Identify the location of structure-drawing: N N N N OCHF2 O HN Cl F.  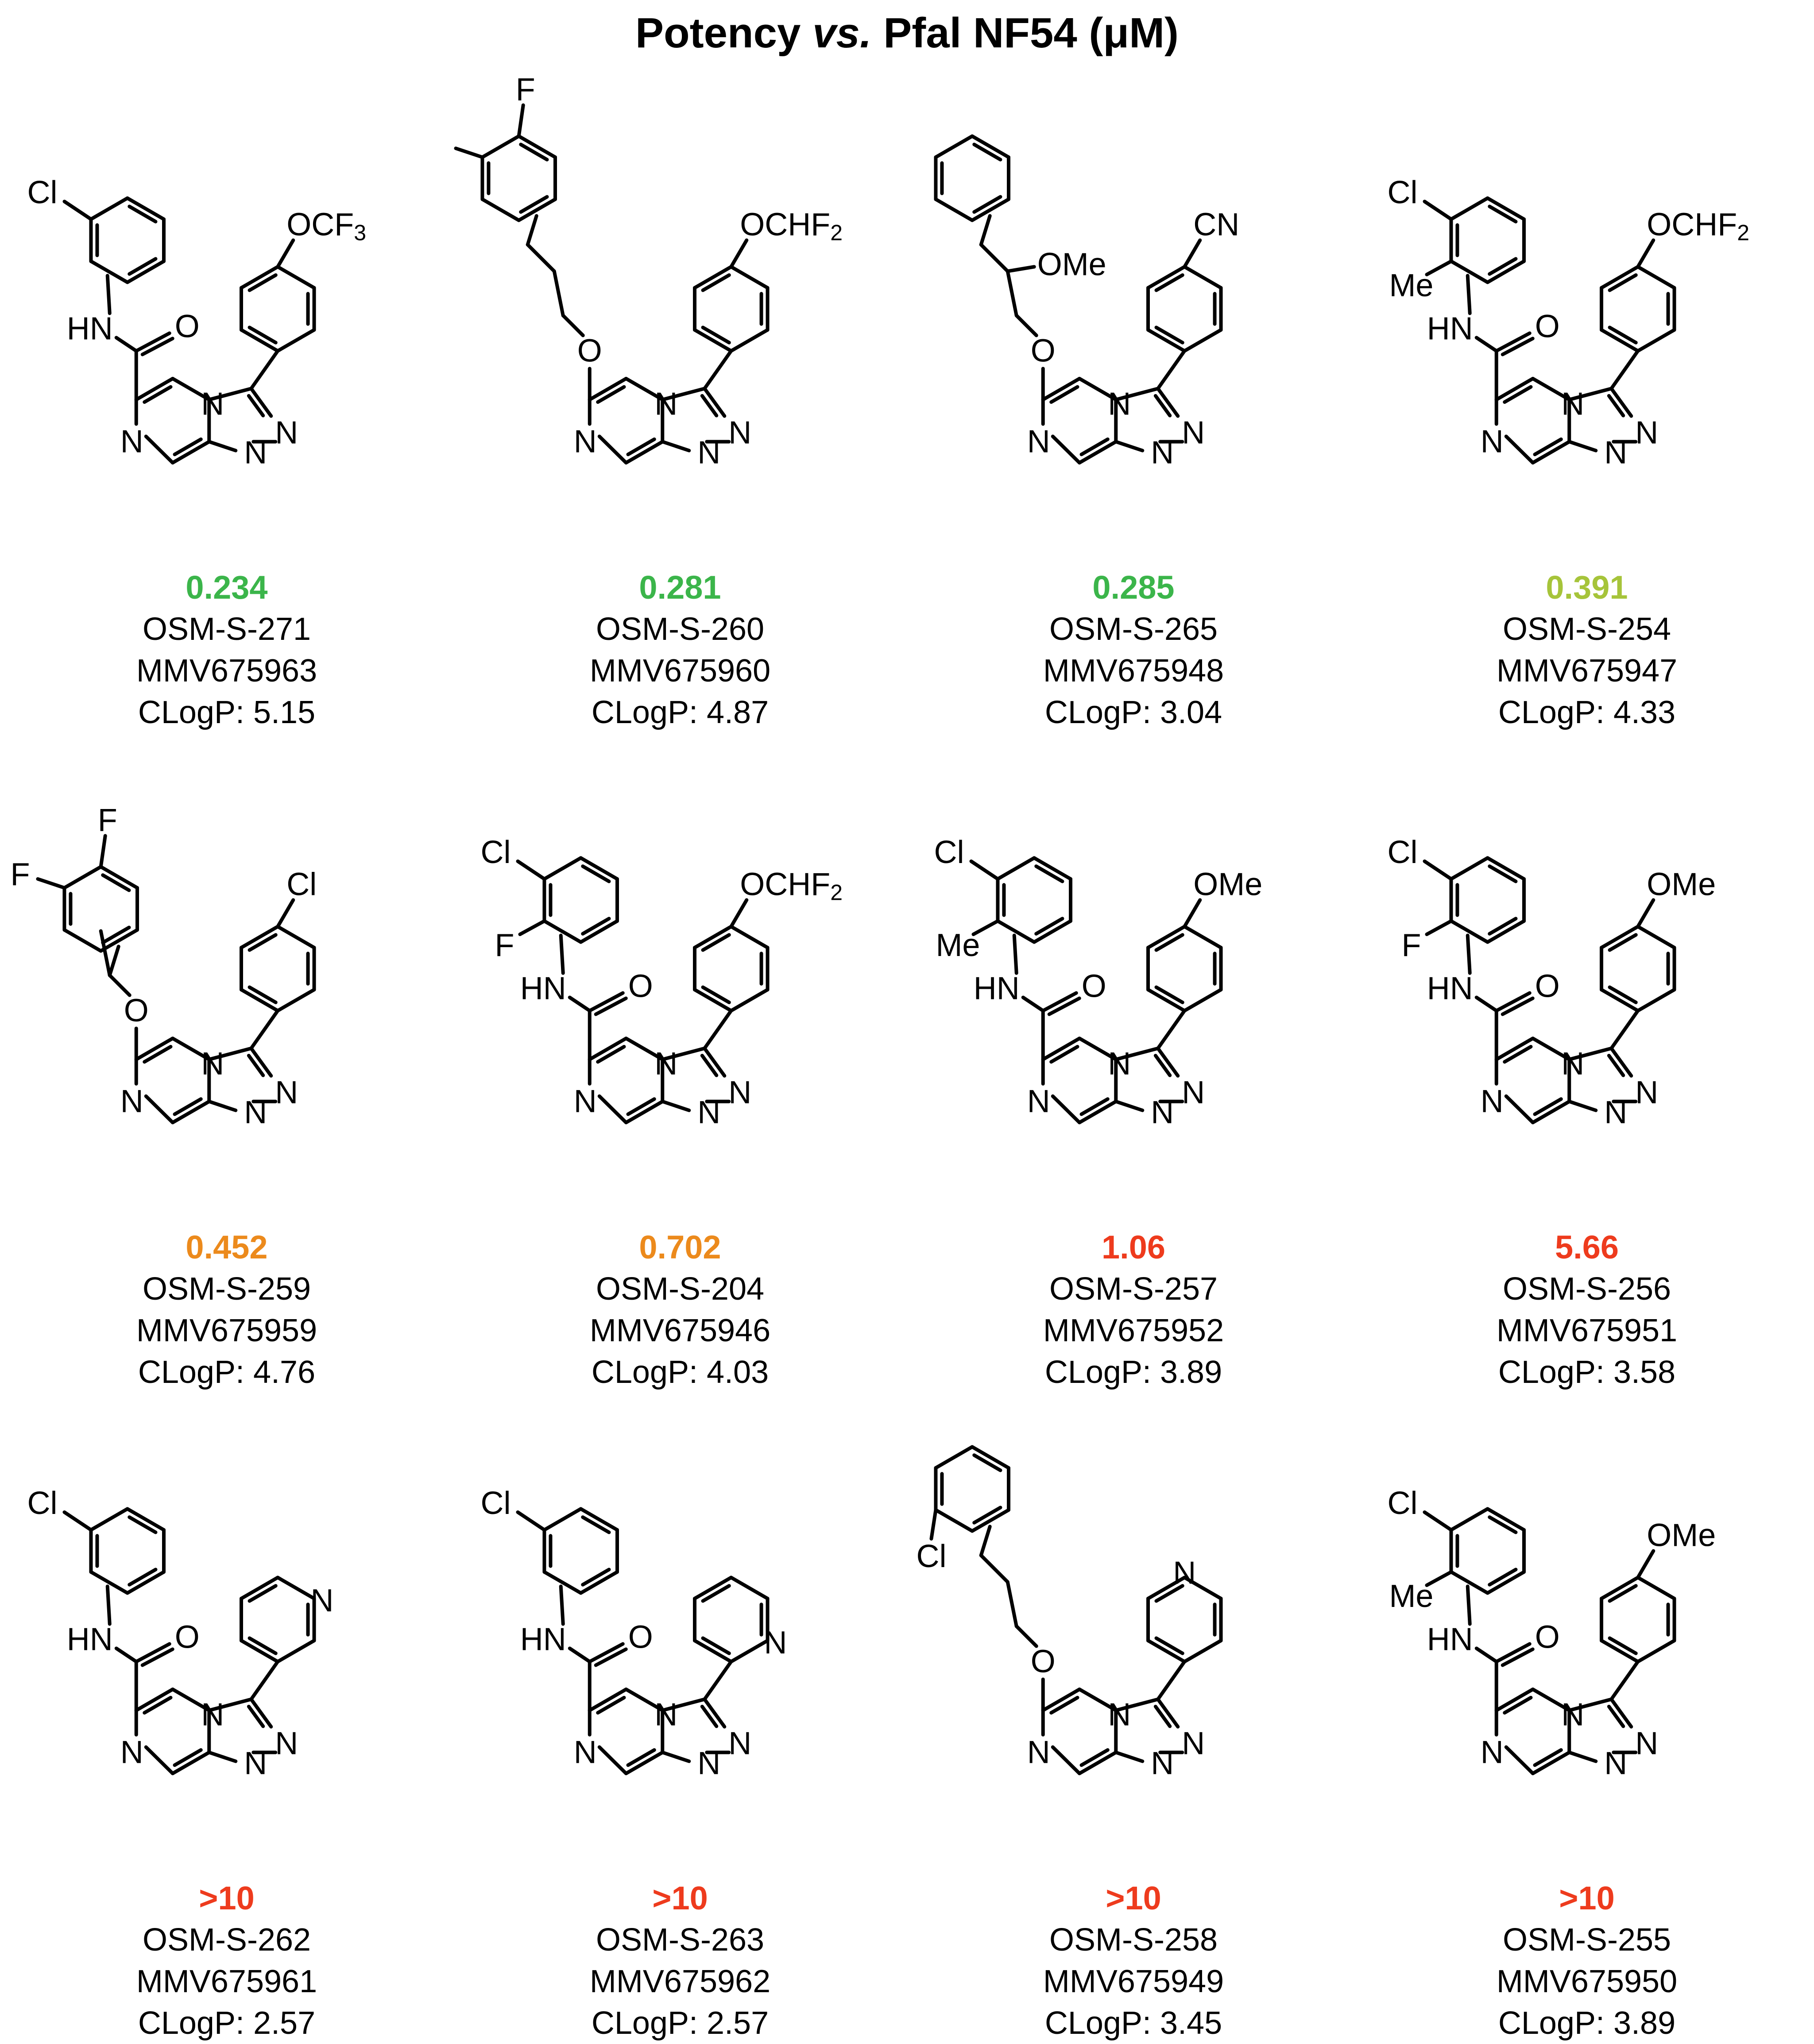
(680, 968).